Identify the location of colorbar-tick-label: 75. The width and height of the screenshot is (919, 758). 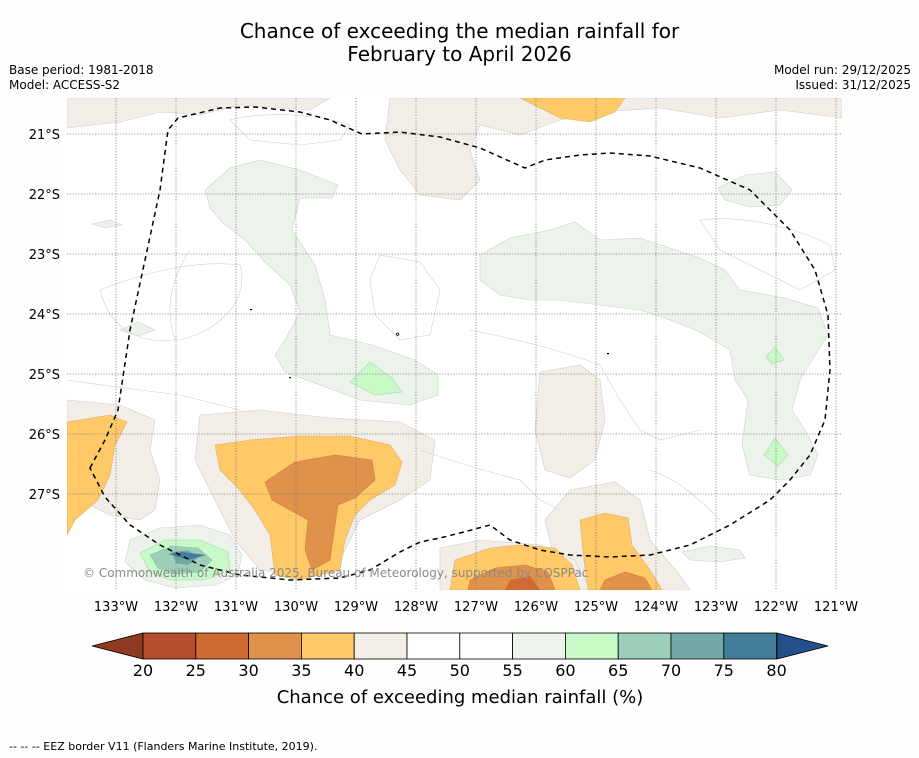
(724, 670).